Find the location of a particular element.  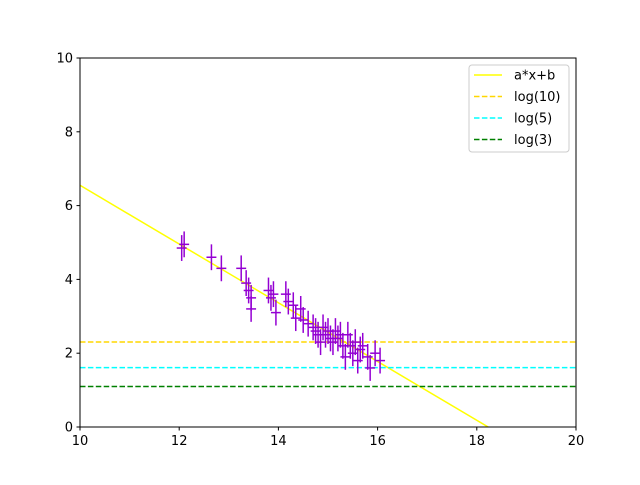

y-tick-label: 8 is located at coordinates (69, 132).